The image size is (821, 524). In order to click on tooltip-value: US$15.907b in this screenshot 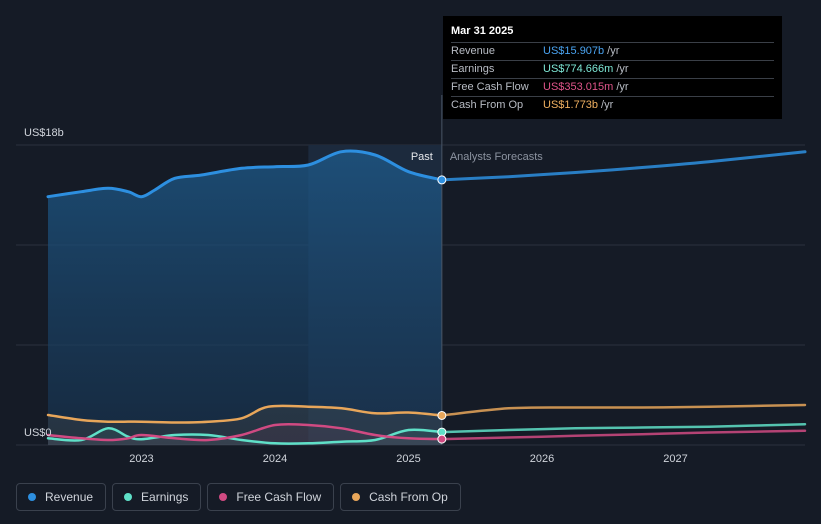, I will do `click(574, 51)`.